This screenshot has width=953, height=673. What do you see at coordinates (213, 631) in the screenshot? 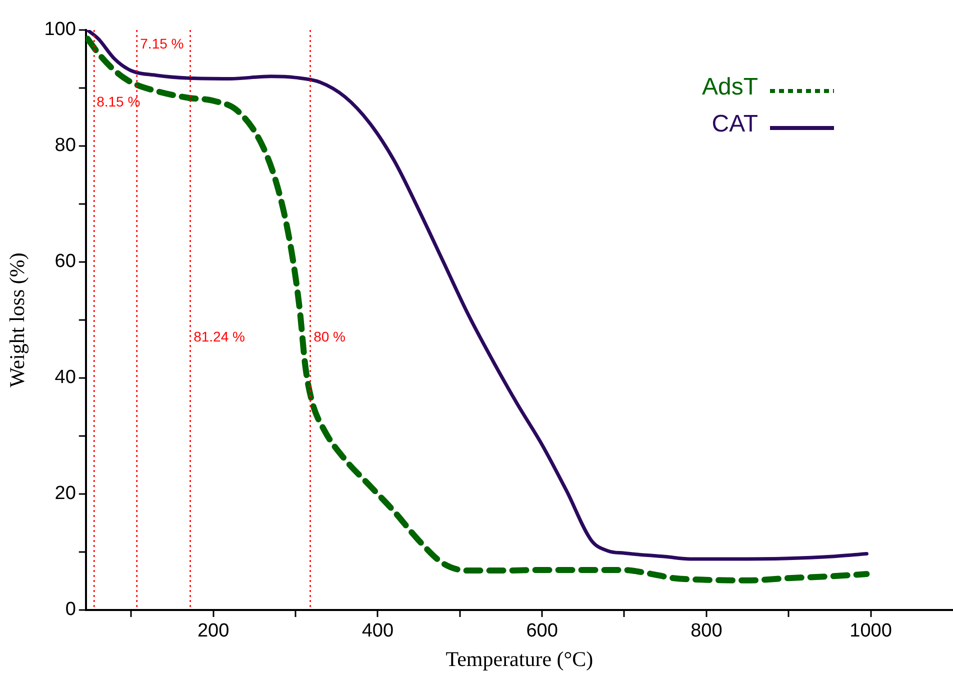
I see `x-tick-label: 200` at bounding box center [213, 631].